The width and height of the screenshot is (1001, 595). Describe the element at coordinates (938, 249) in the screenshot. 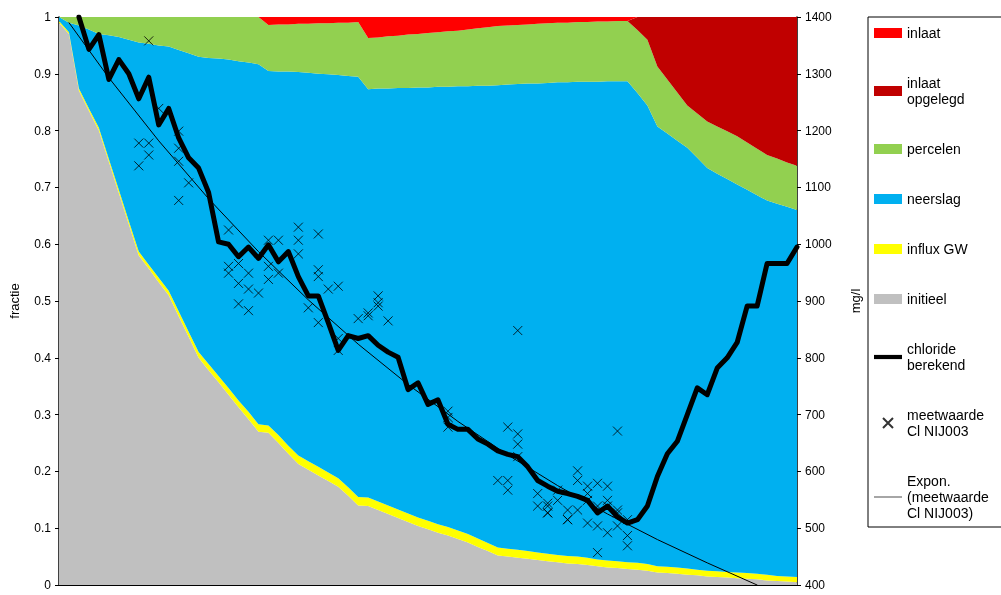

I see `legend-label: influx GW` at that location.